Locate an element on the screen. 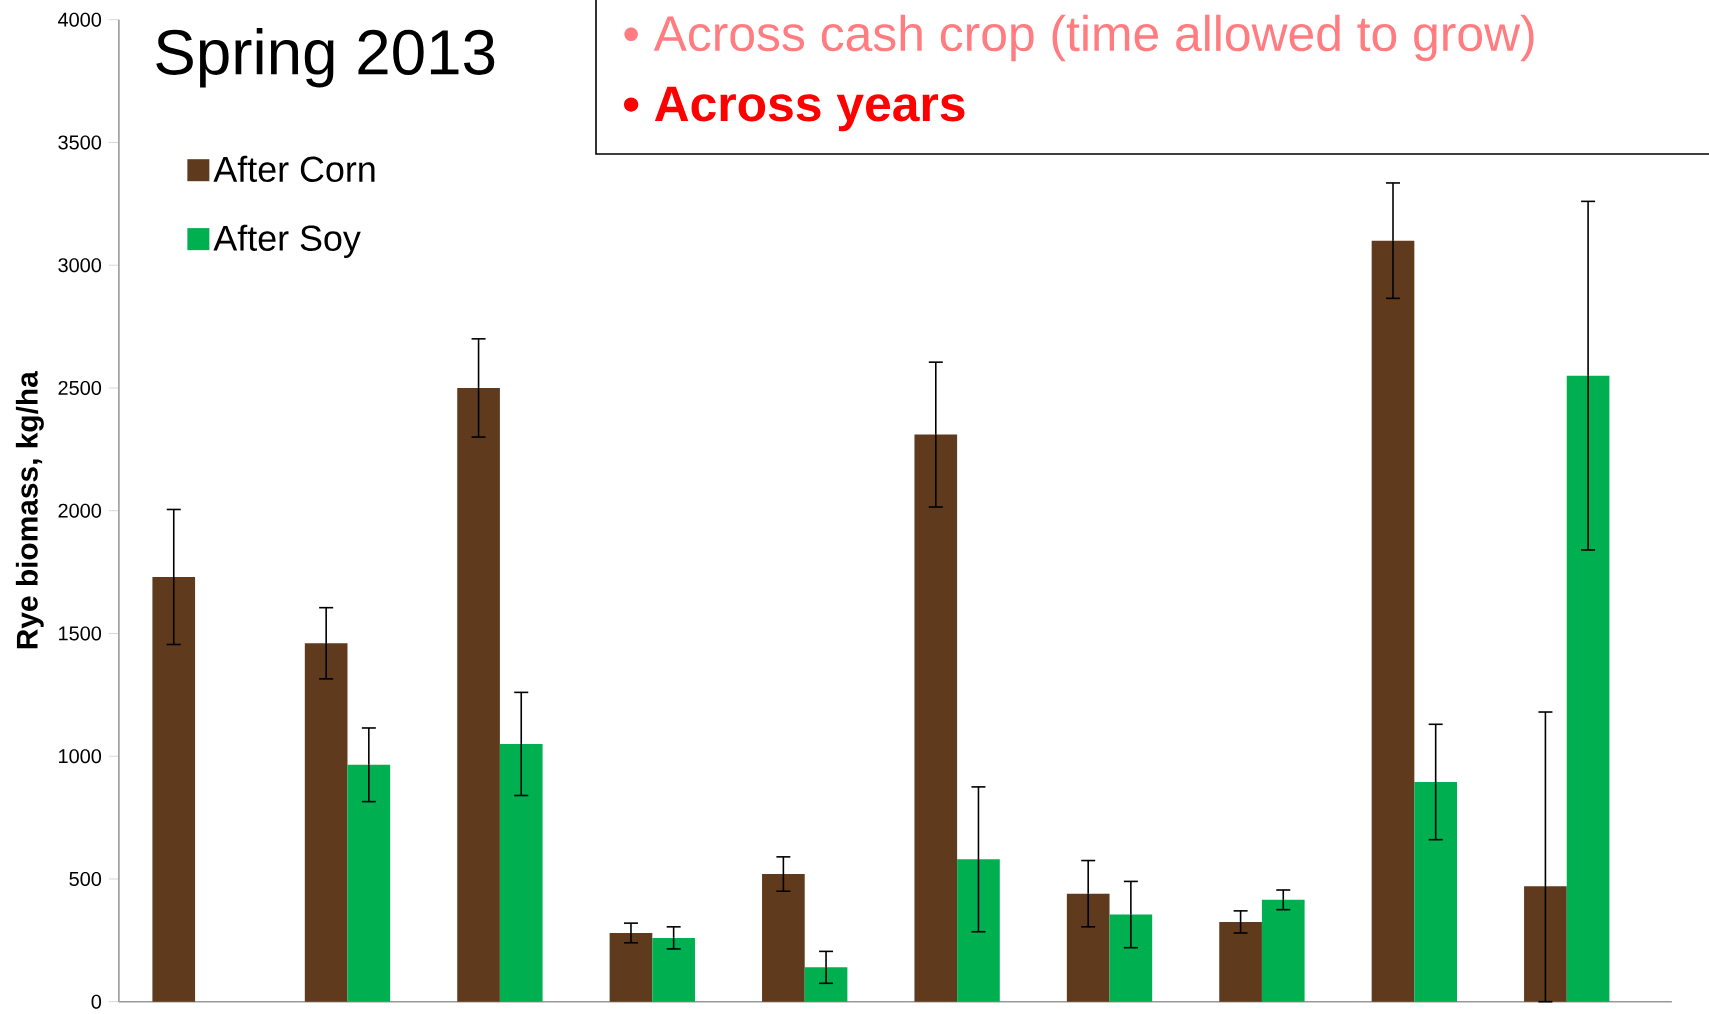 Image resolution: width=1709 pixels, height=1014 pixels. chart-title: Spring 2013 is located at coordinates (325, 58).